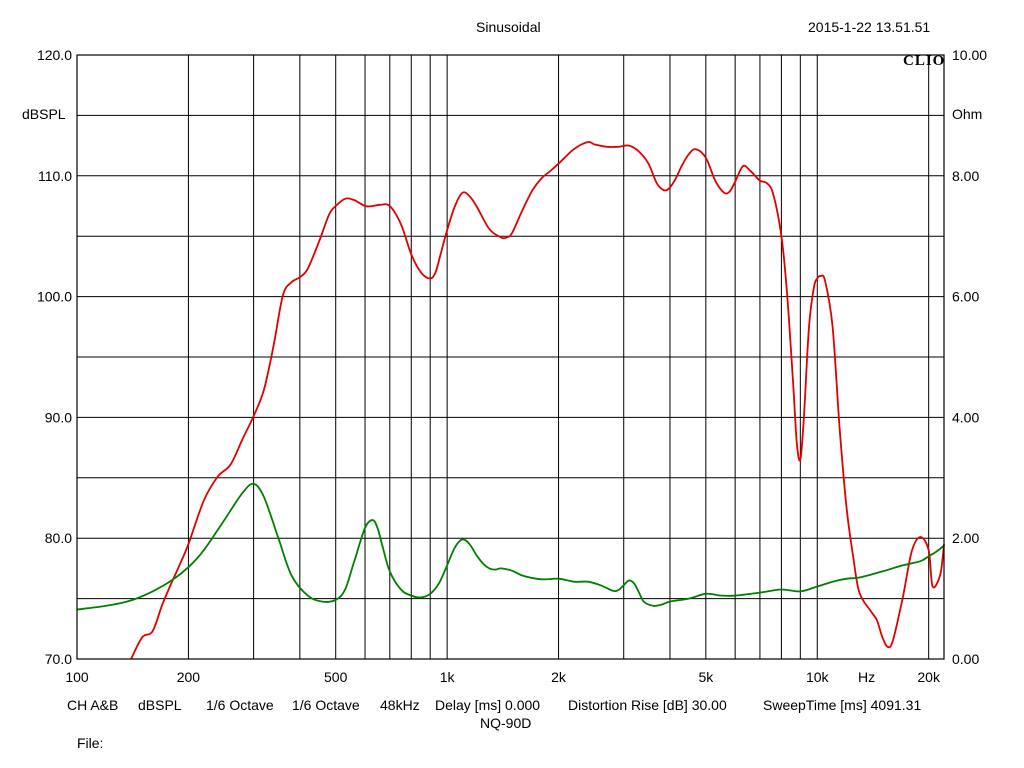  Describe the element at coordinates (869, 27) in the screenshot. I see `timestamp: 2015-1-22 13.51.51` at that location.